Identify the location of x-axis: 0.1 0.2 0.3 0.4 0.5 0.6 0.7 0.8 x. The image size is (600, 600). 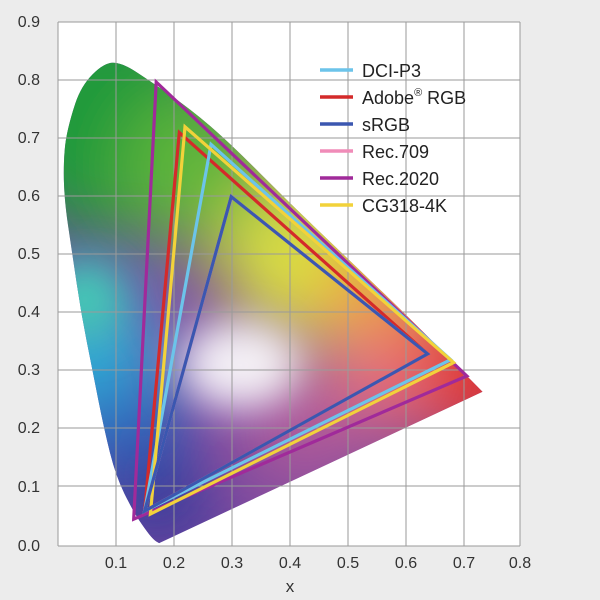
(318, 575).